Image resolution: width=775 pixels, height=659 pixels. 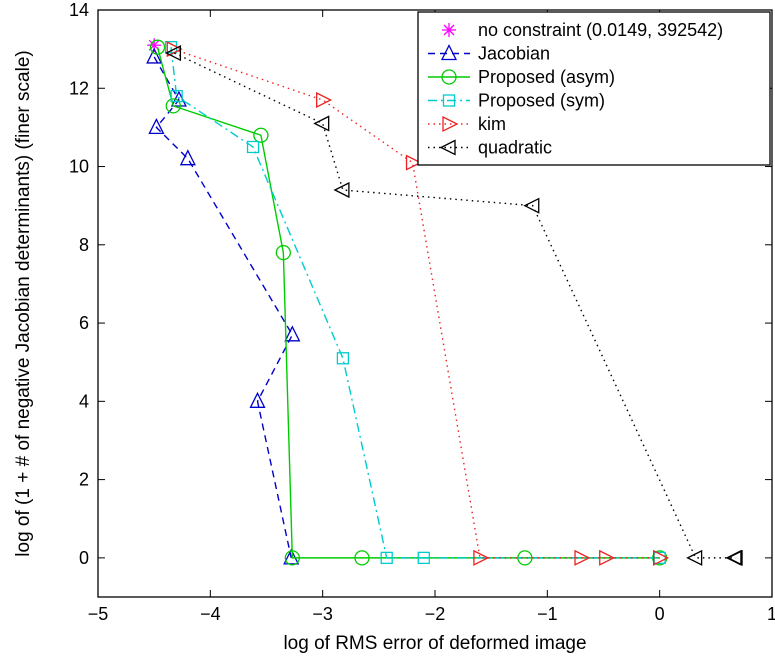 I want to click on y-tick-label: 14, so click(x=79, y=10).